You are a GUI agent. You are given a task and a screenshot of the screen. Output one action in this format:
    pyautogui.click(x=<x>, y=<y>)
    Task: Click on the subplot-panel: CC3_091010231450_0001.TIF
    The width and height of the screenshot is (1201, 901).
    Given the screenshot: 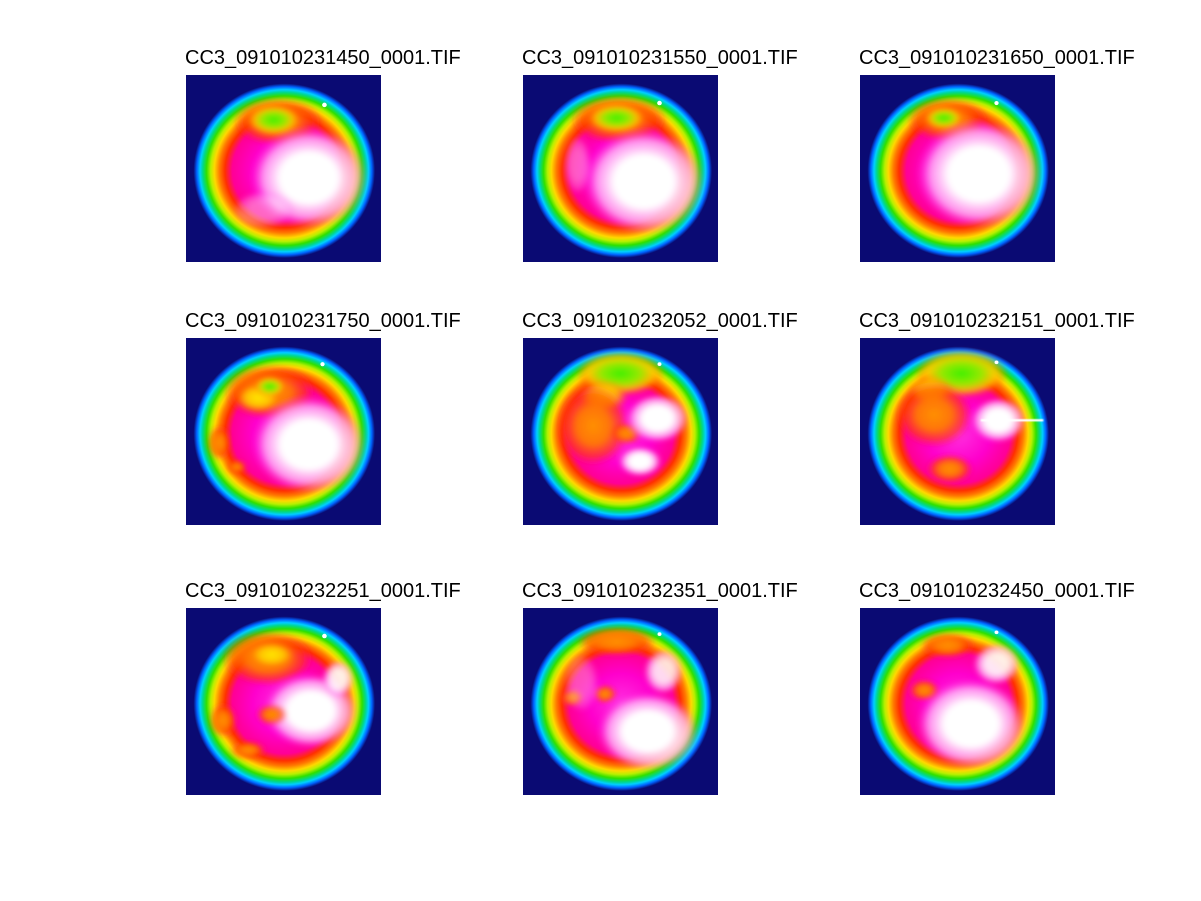 What is the action you would take?
    pyautogui.click(x=323, y=154)
    